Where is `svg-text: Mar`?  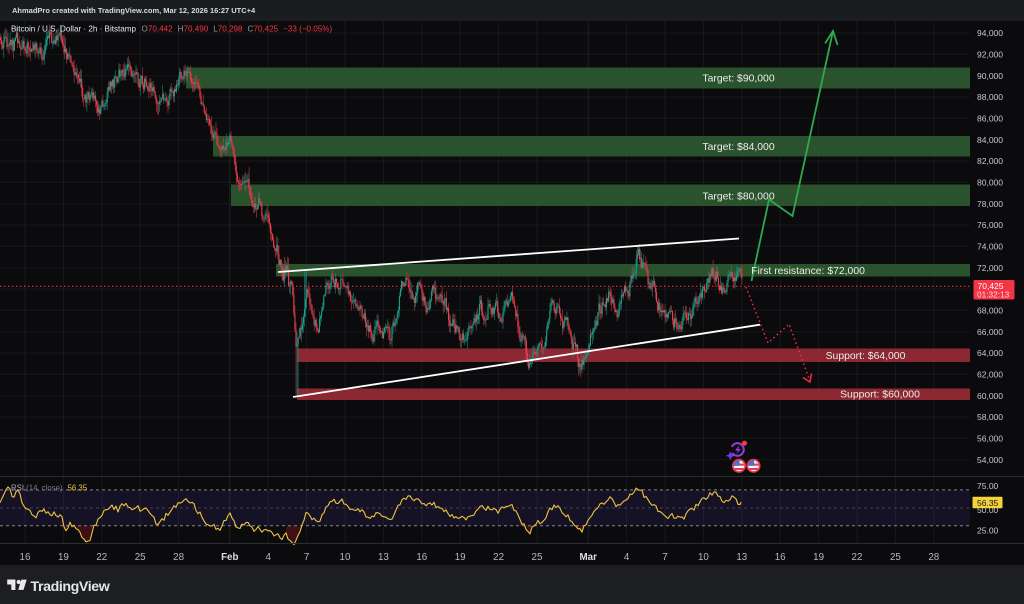 svg-text: Mar is located at coordinates (588, 557).